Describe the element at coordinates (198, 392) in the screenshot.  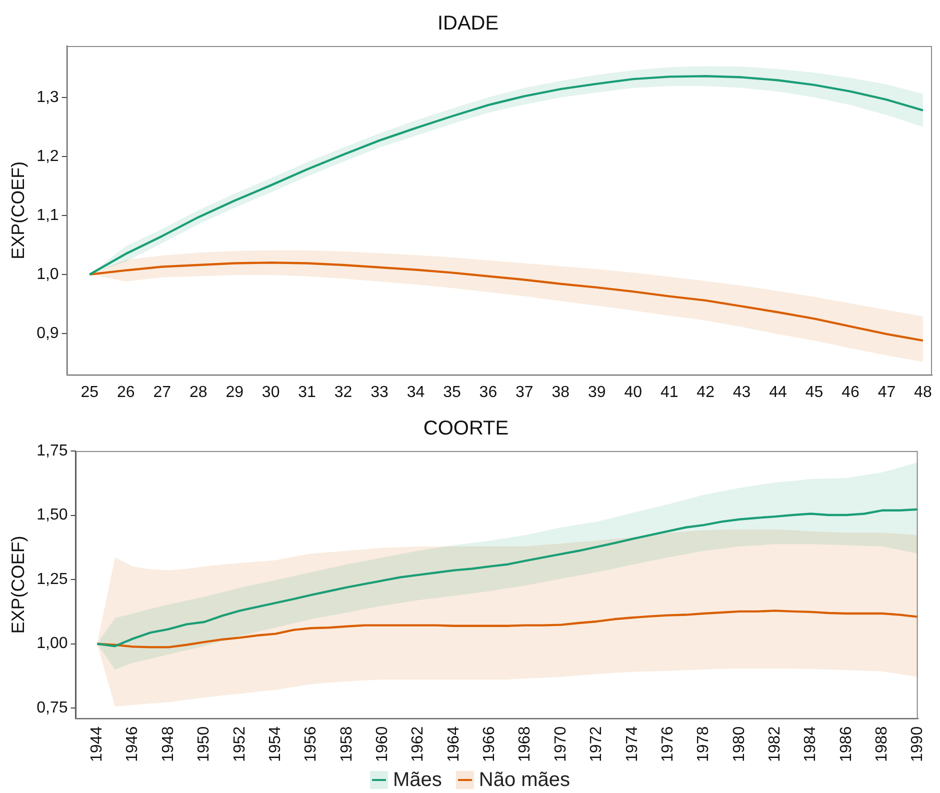
I see `x-tick-label: 28` at that location.